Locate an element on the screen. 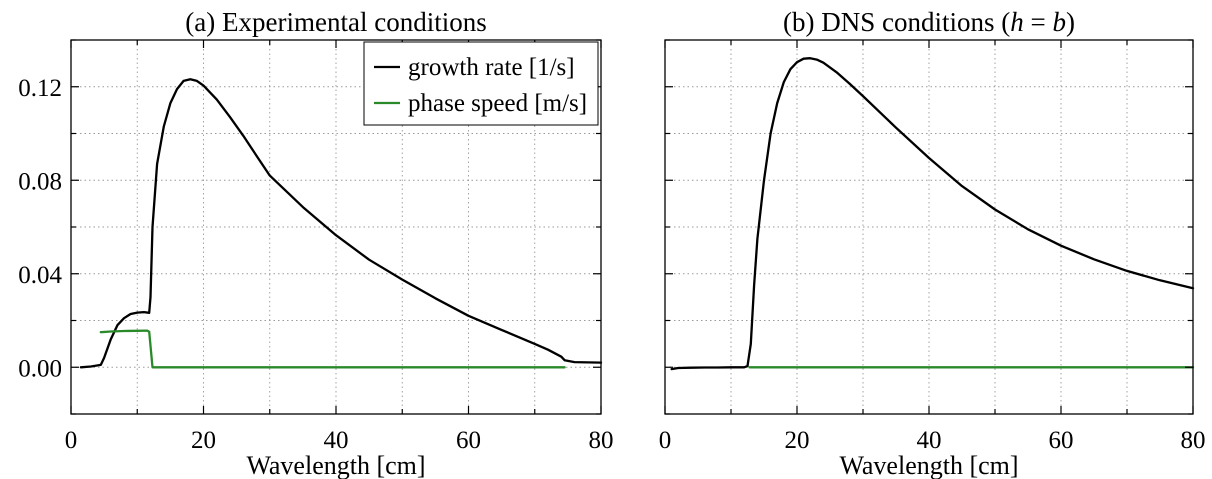 The height and width of the screenshot is (479, 1212). legend-label-growth-rate: growth rate [1/s] is located at coordinates (491, 67).